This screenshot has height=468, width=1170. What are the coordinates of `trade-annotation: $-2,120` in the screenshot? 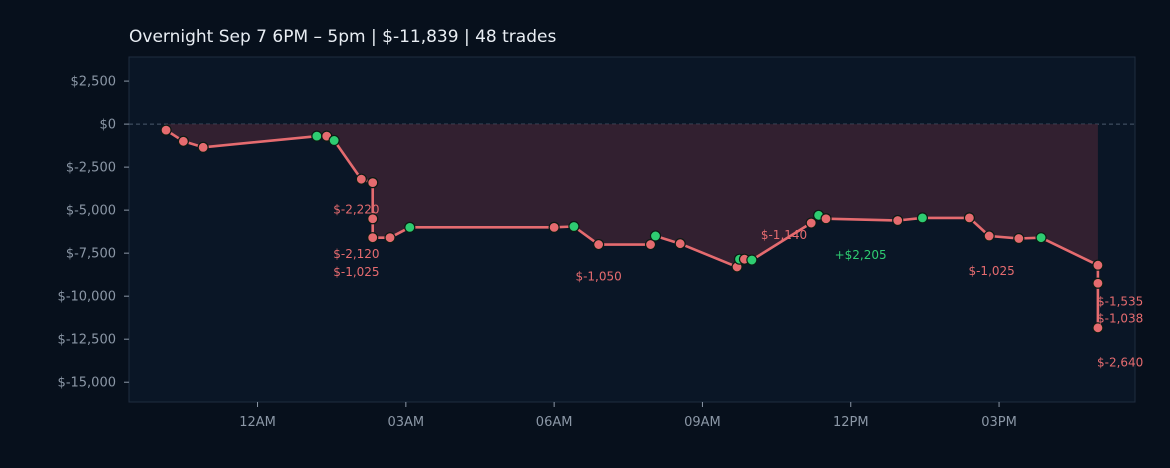 It's located at (356, 254).